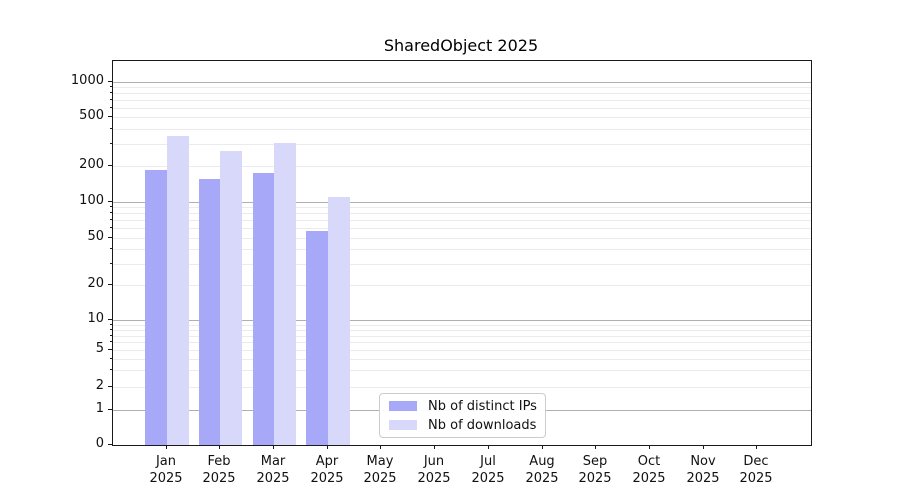  What do you see at coordinates (166, 470) in the screenshot?
I see `x-tick-label-jan: Jan 2025` at bounding box center [166, 470].